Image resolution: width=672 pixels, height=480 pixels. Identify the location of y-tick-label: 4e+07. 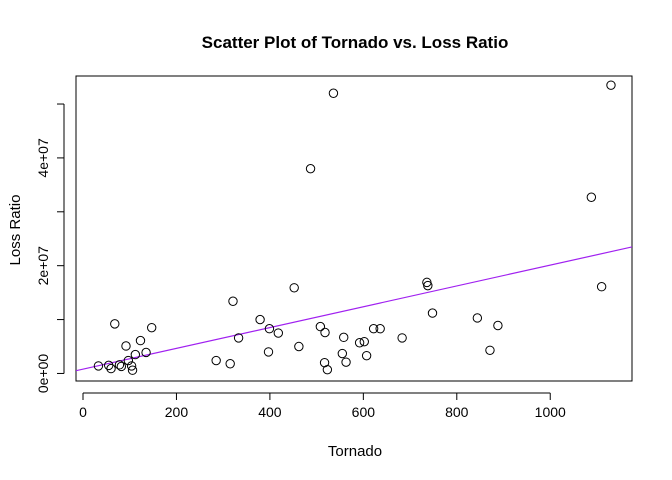
(43, 158).